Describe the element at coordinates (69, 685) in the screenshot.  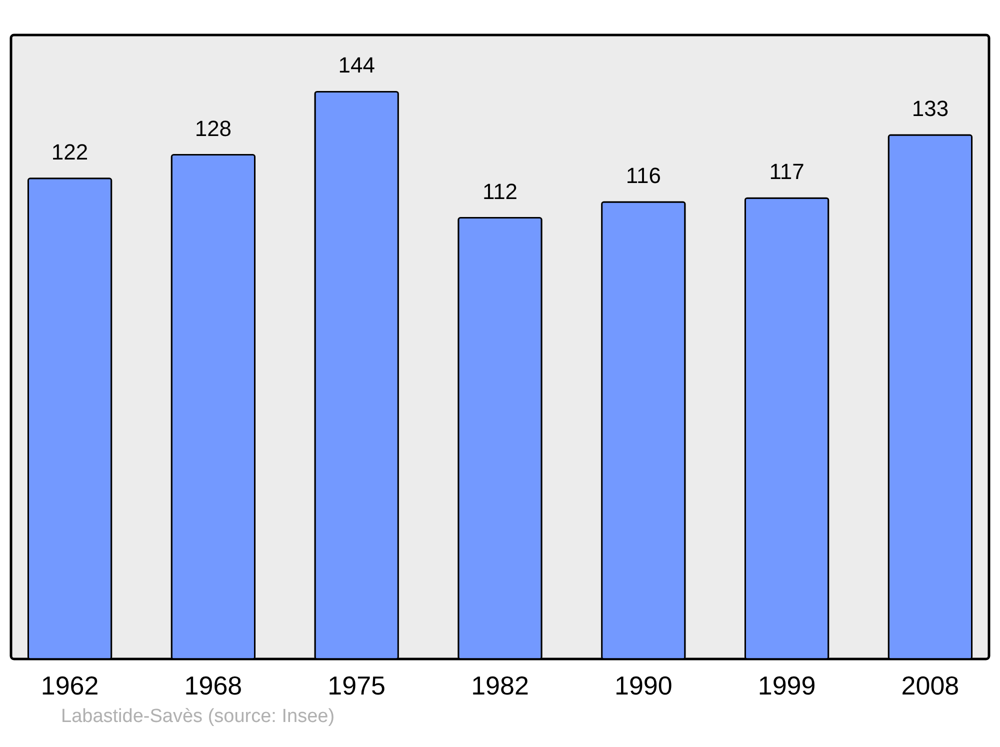
I see `x-tick-label: 1962` at that location.